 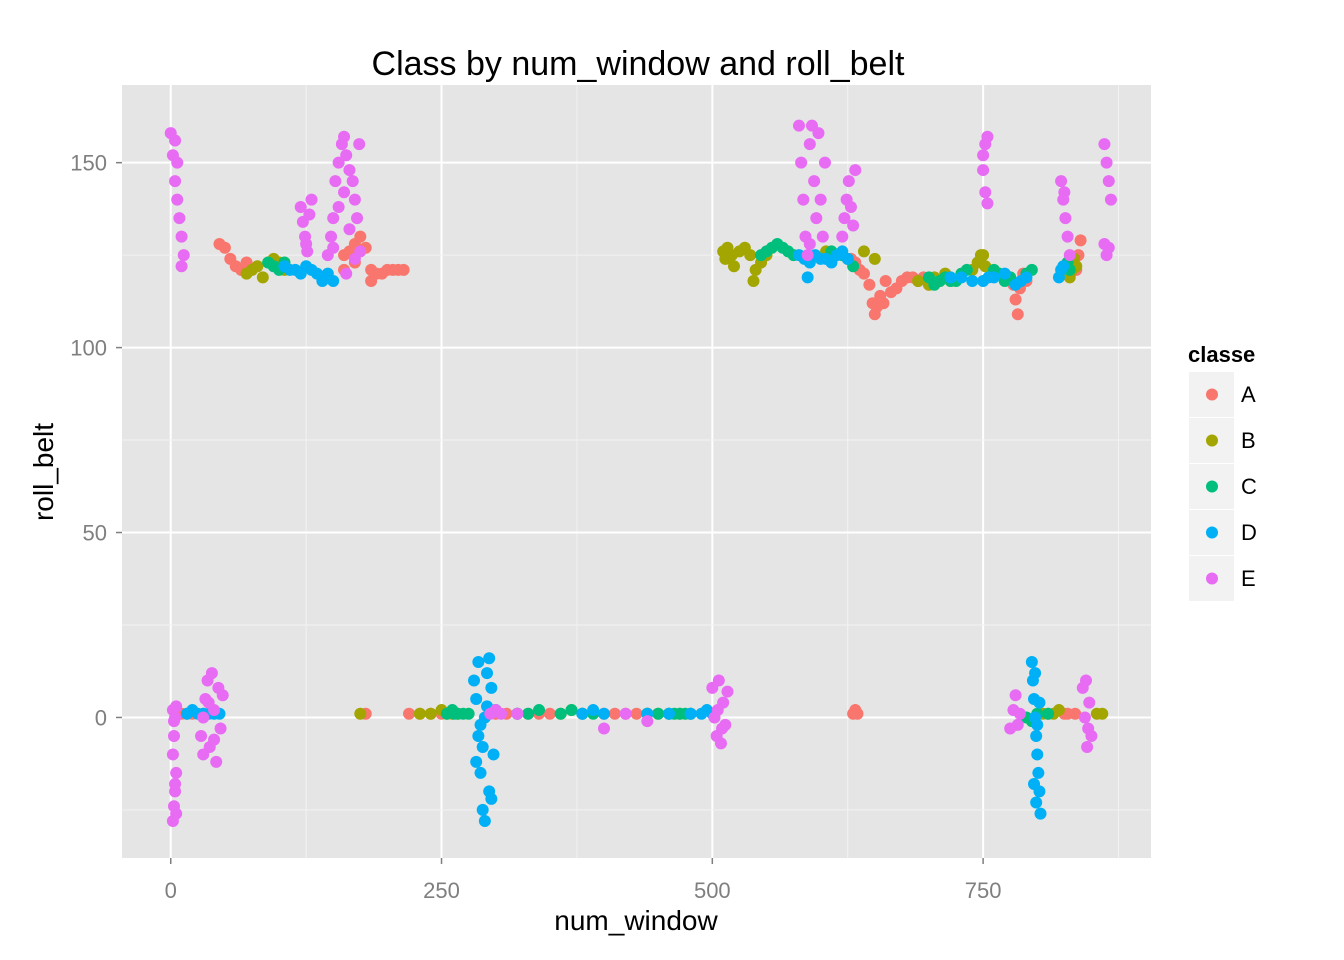 I want to click on legend-label-e: E, so click(x=1248, y=578).